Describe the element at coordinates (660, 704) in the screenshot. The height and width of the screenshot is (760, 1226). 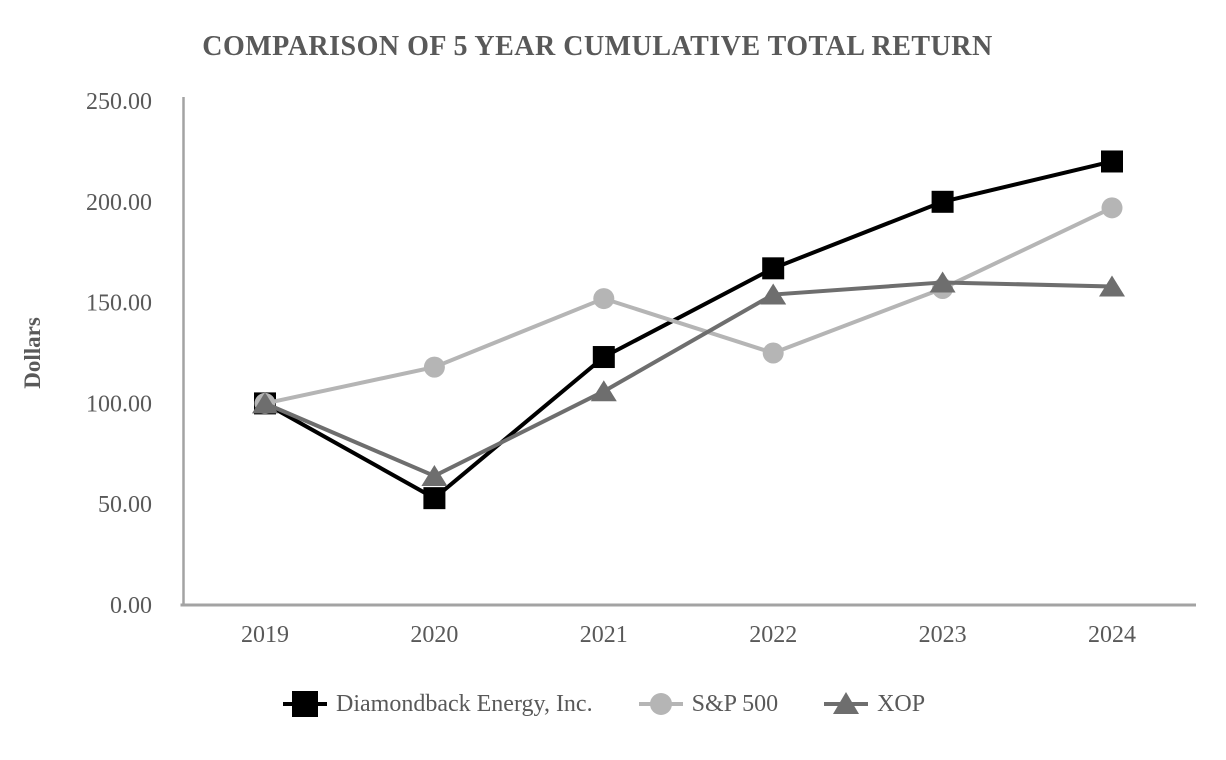
I see `legend-circle-marker-icon` at that location.